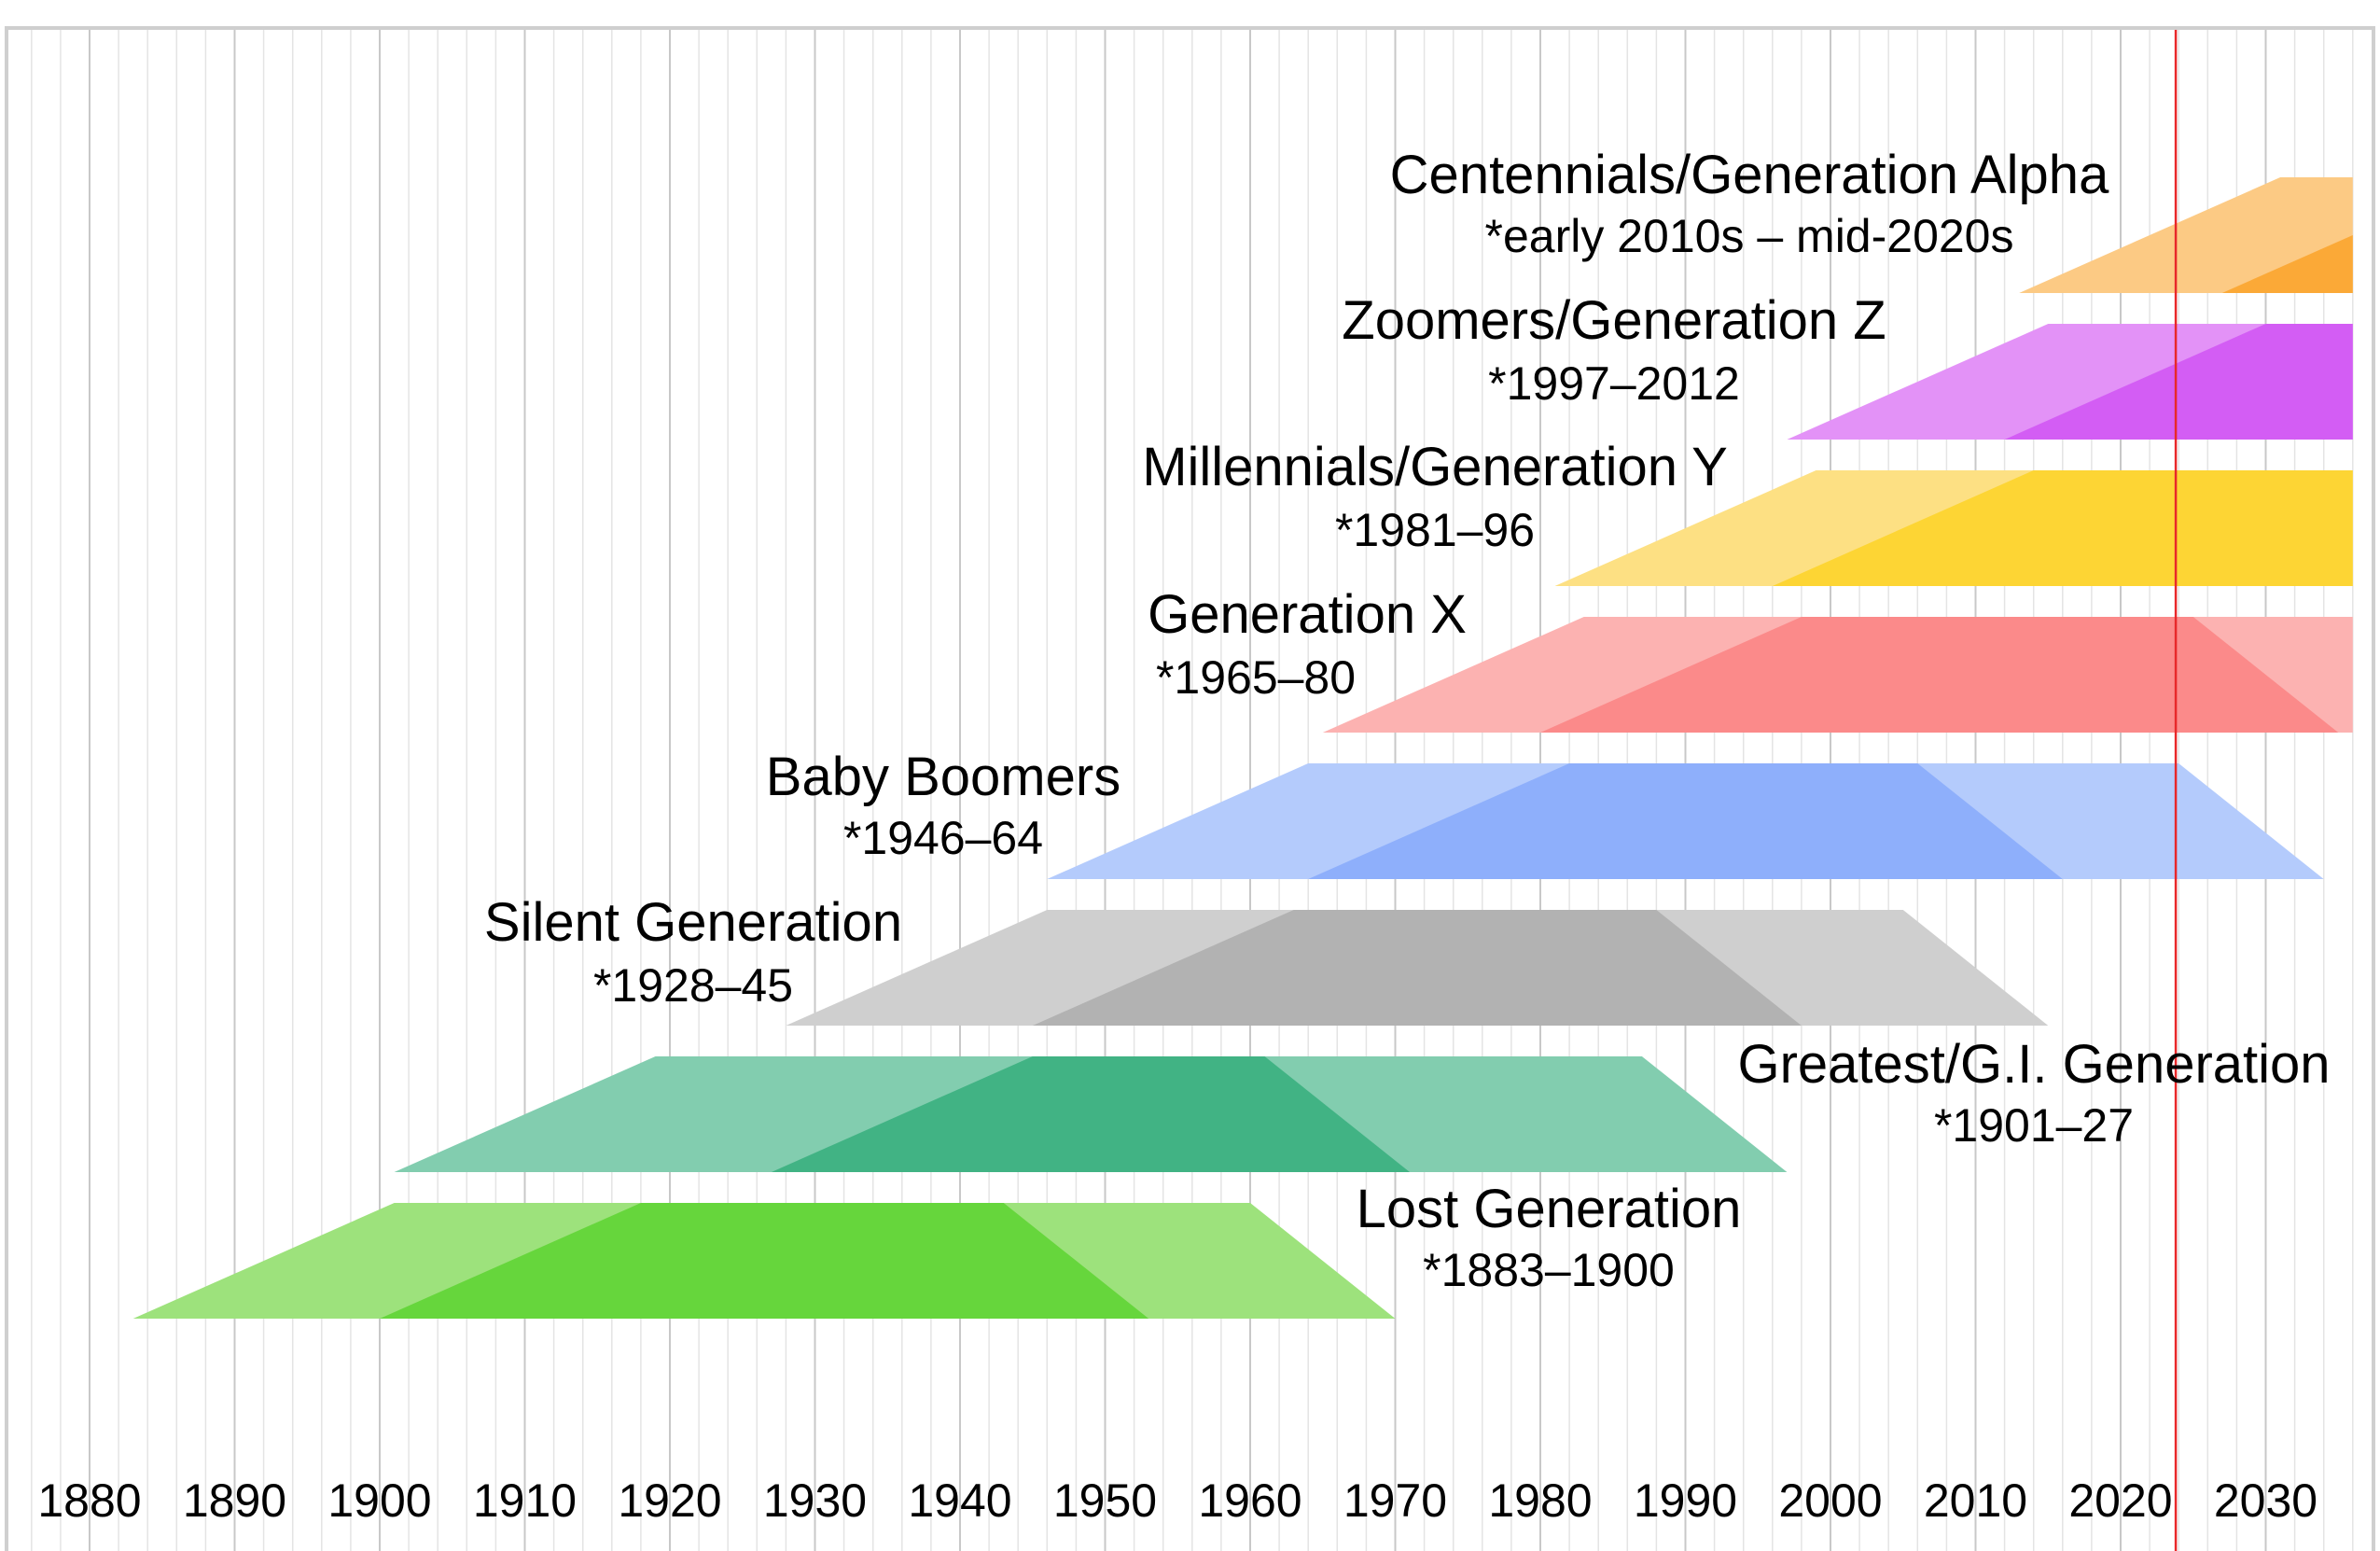 This screenshot has height=1551, width=2380. Describe the element at coordinates (2062, 528) in the screenshot. I see `band-dark-millennials-generation-y` at that location.